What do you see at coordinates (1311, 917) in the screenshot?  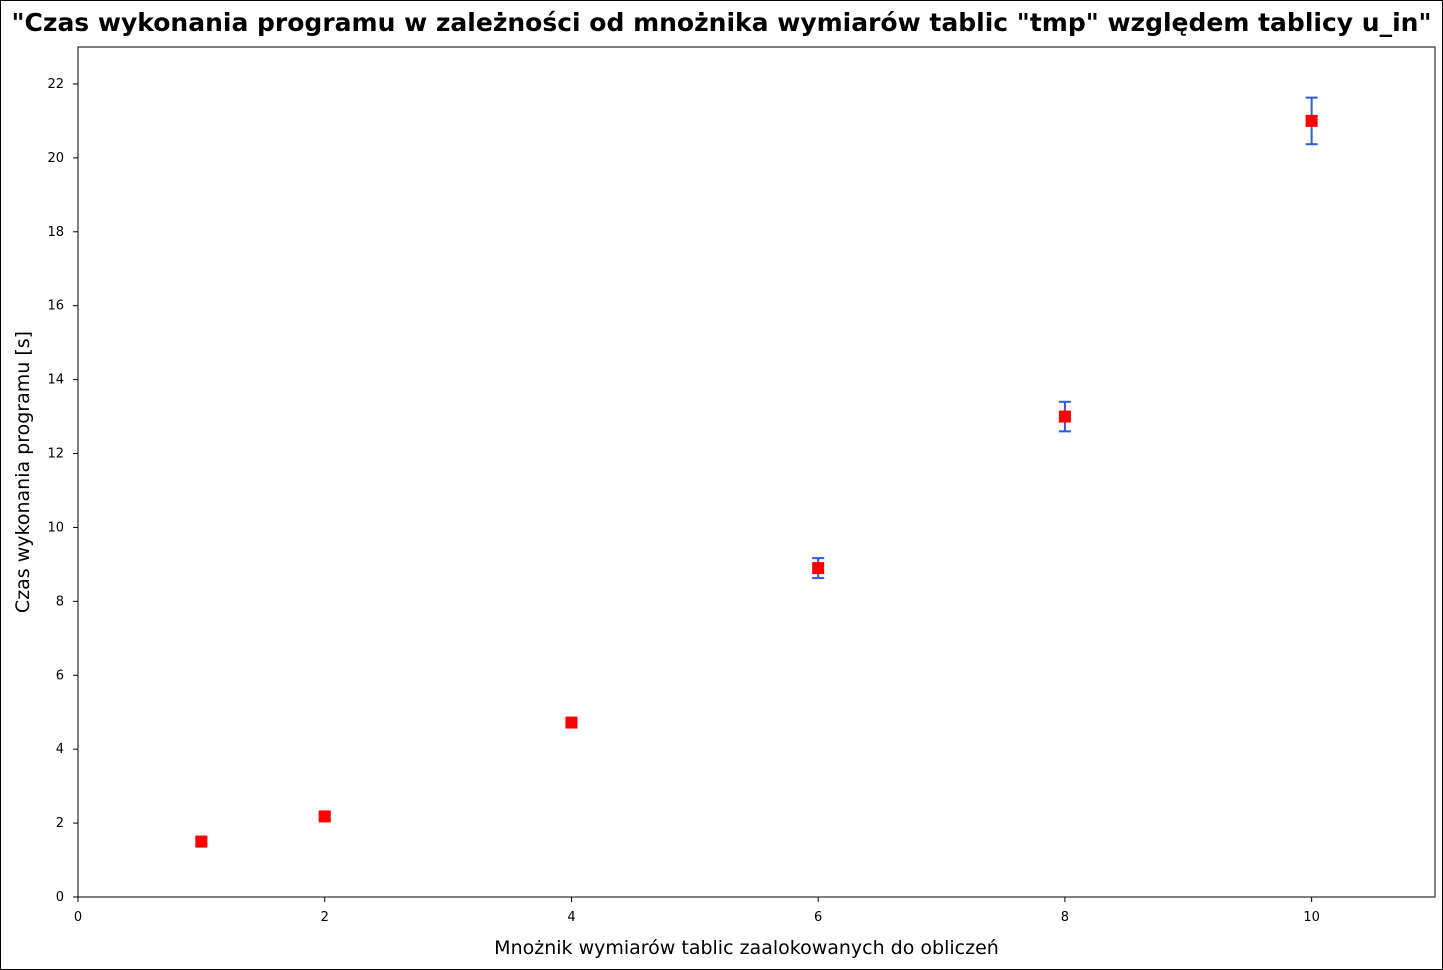 I see `x-tick-label: 10` at bounding box center [1311, 917].